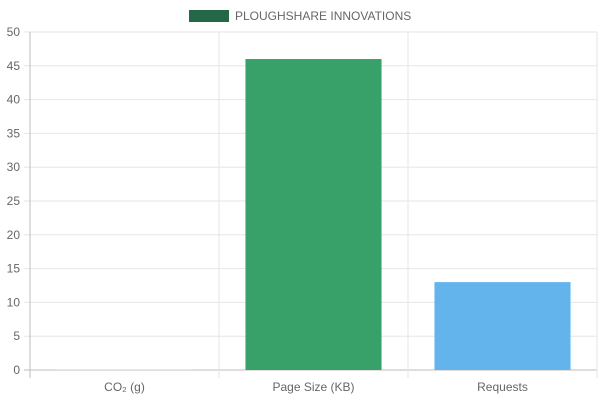  I want to click on y-tick-label: 10, so click(14, 302).